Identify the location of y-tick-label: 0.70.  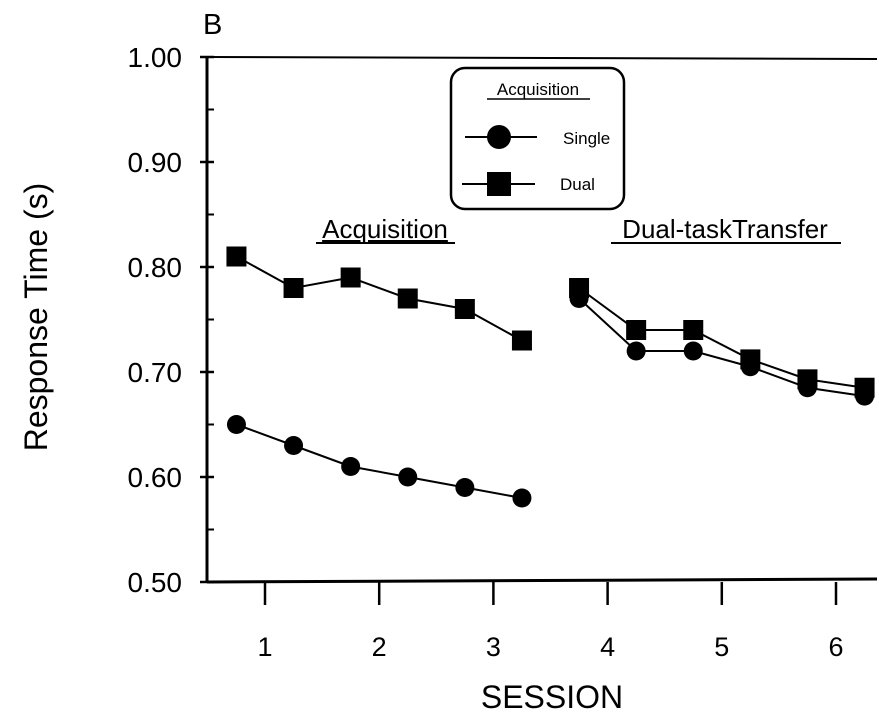
(155, 372).